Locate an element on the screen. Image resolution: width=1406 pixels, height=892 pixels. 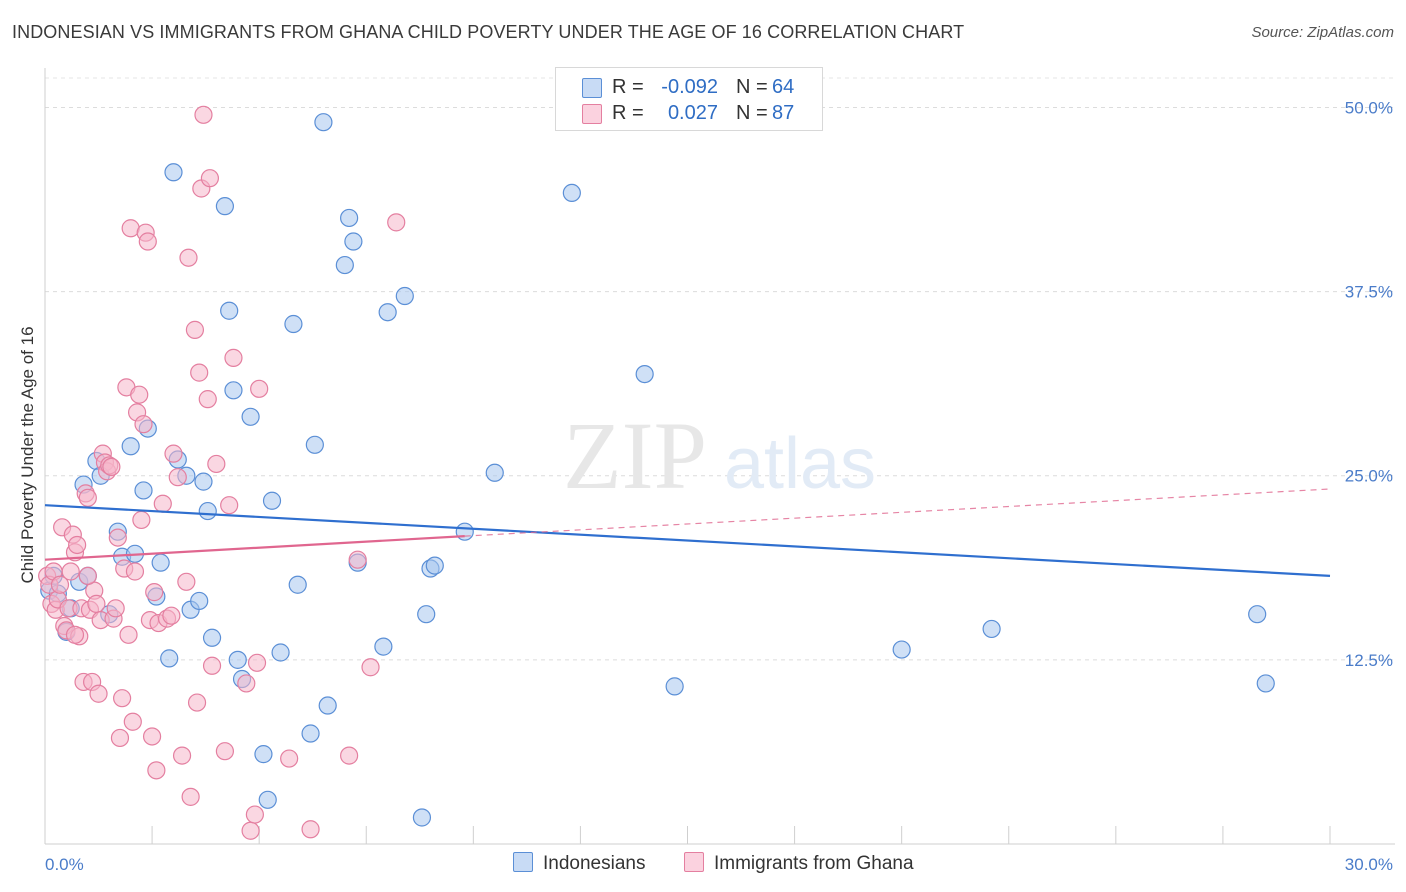
watermark-atlas: atlas is located at coordinates (800, 464).